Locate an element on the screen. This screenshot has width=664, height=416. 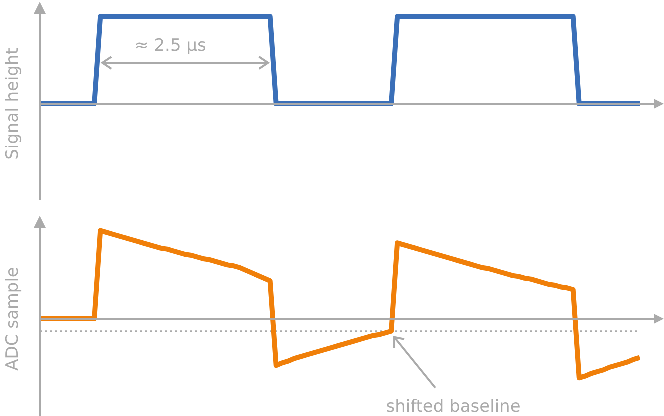
y-axis-title: Signal height is located at coordinates (13, 104).